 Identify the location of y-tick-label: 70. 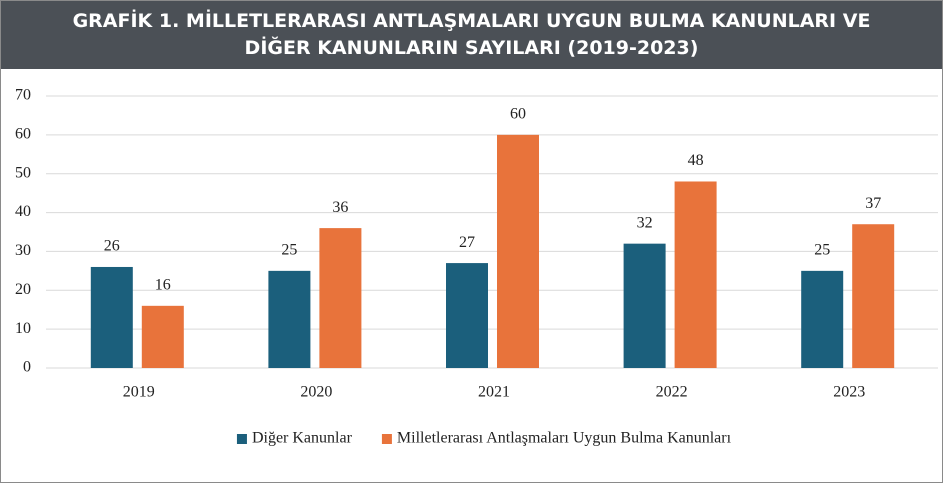
(23, 95).